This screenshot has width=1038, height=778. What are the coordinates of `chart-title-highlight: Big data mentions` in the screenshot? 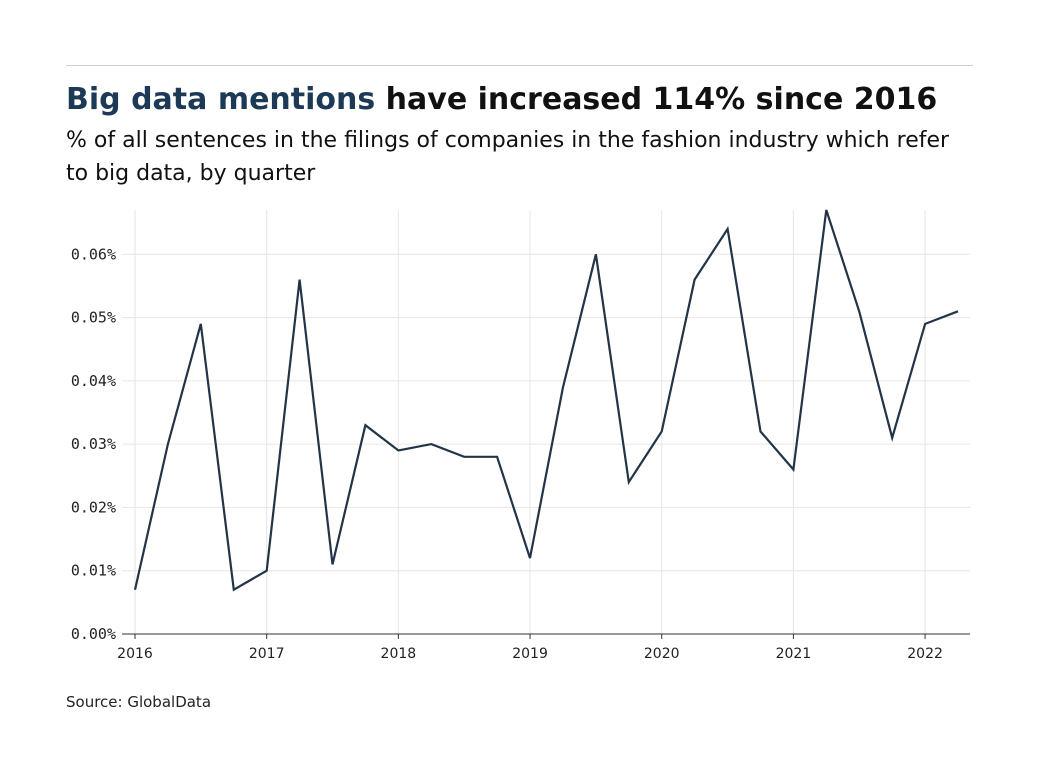 It's located at (221, 99).